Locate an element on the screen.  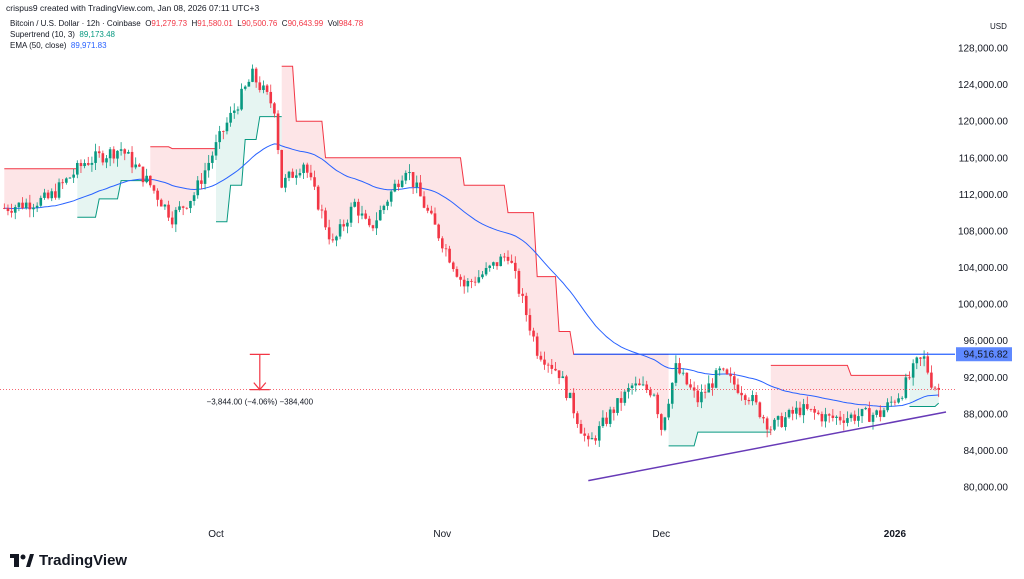
ema-legend: EMA (50, close) 89,971.83 is located at coordinates (58, 45).